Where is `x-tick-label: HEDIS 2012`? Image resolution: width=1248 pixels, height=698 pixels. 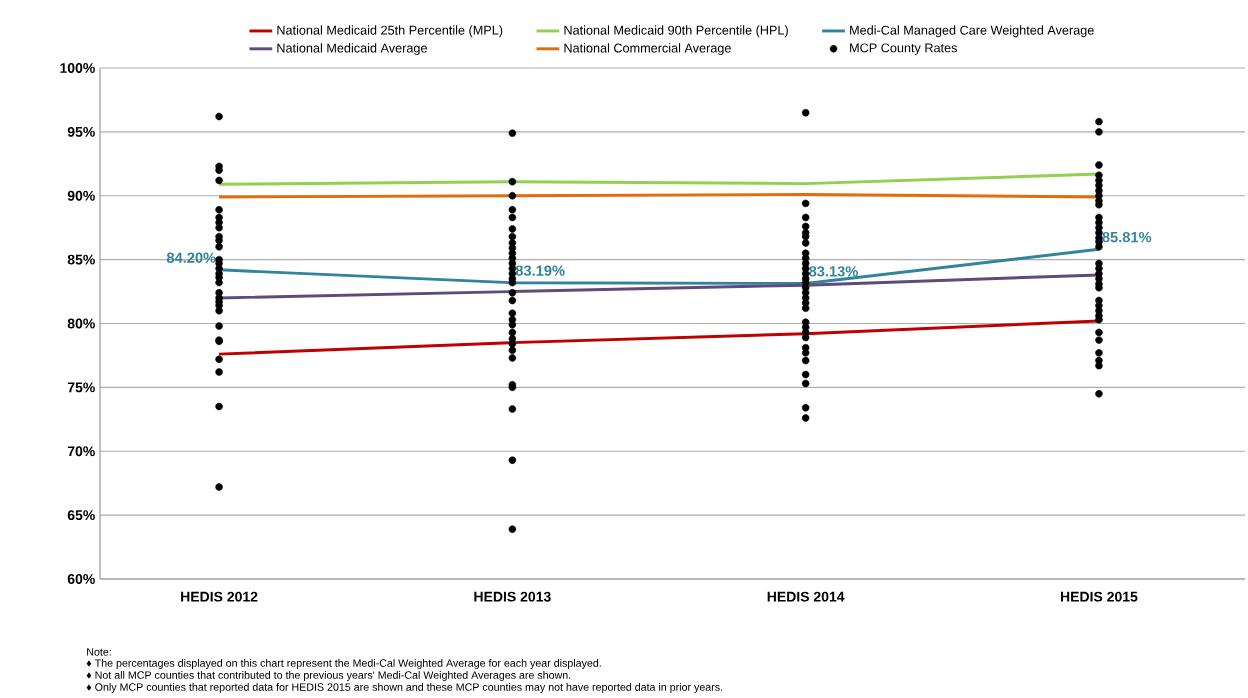
x-tick-label: HEDIS 2012 is located at coordinates (219, 596).